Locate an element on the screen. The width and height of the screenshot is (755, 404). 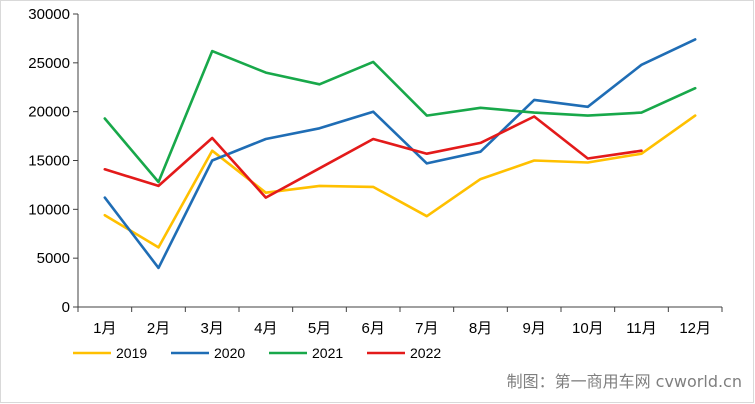
x-tick-label: 2月 is located at coordinates (158, 328).